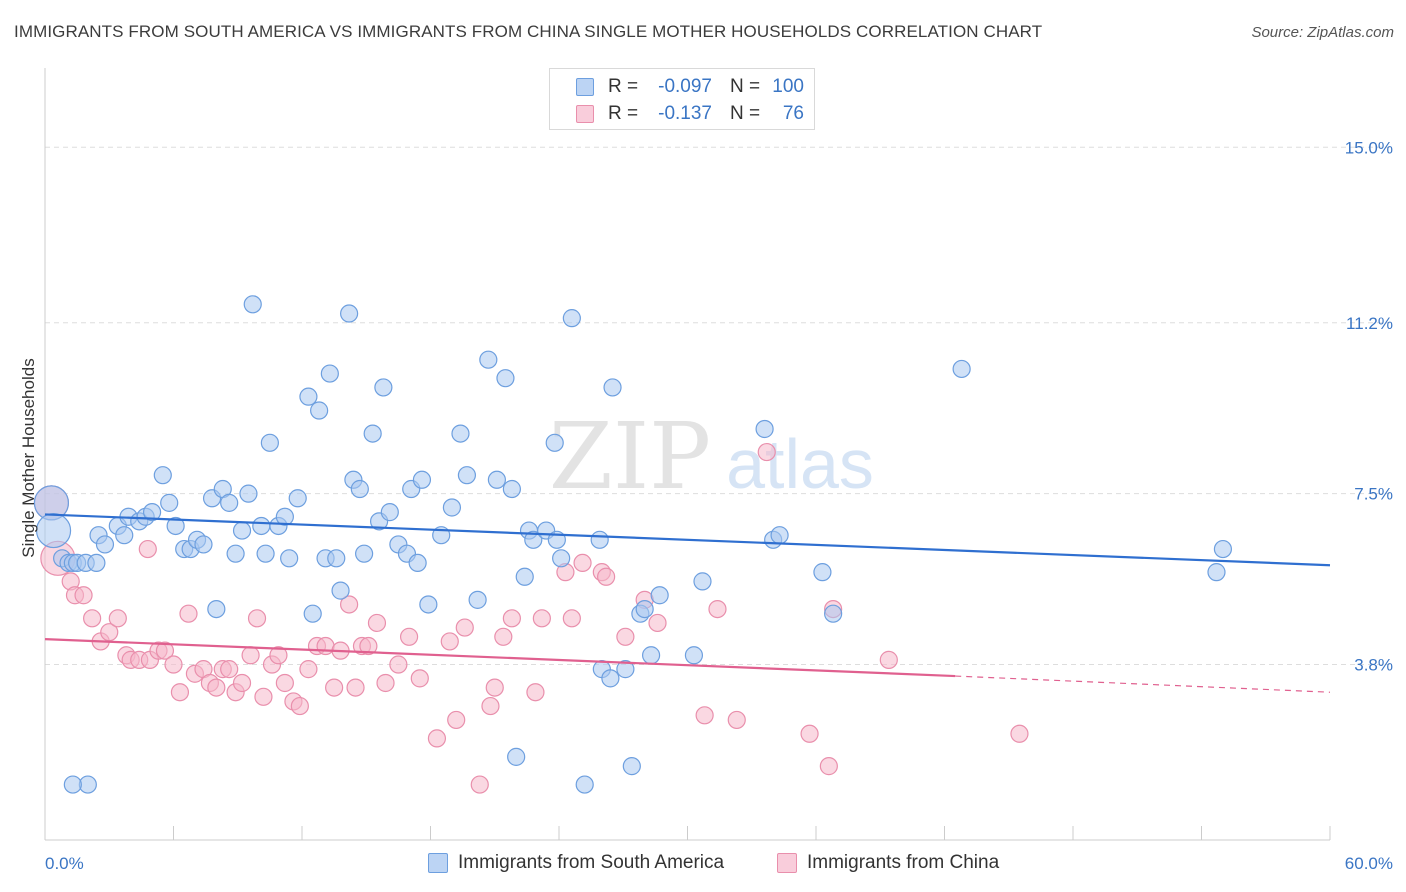  Describe the element at coordinates (64, 863) in the screenshot. I see `x-tick-label: 0.0%` at that location.